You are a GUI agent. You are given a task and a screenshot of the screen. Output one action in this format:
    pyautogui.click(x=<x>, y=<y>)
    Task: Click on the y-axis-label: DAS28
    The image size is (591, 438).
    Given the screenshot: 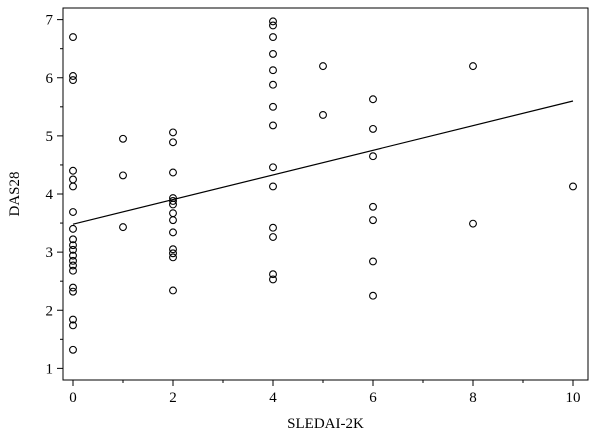 What is the action you would take?
    pyautogui.click(x=15, y=193)
    